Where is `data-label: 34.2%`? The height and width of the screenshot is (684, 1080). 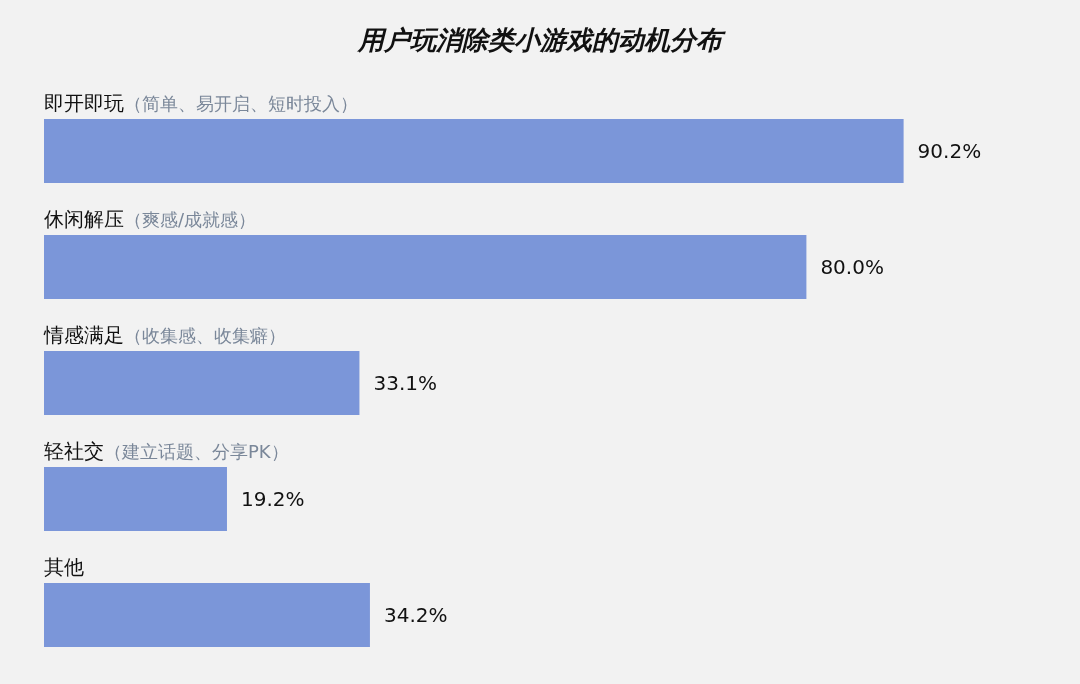
data-label: 34.2% is located at coordinates (415, 615).